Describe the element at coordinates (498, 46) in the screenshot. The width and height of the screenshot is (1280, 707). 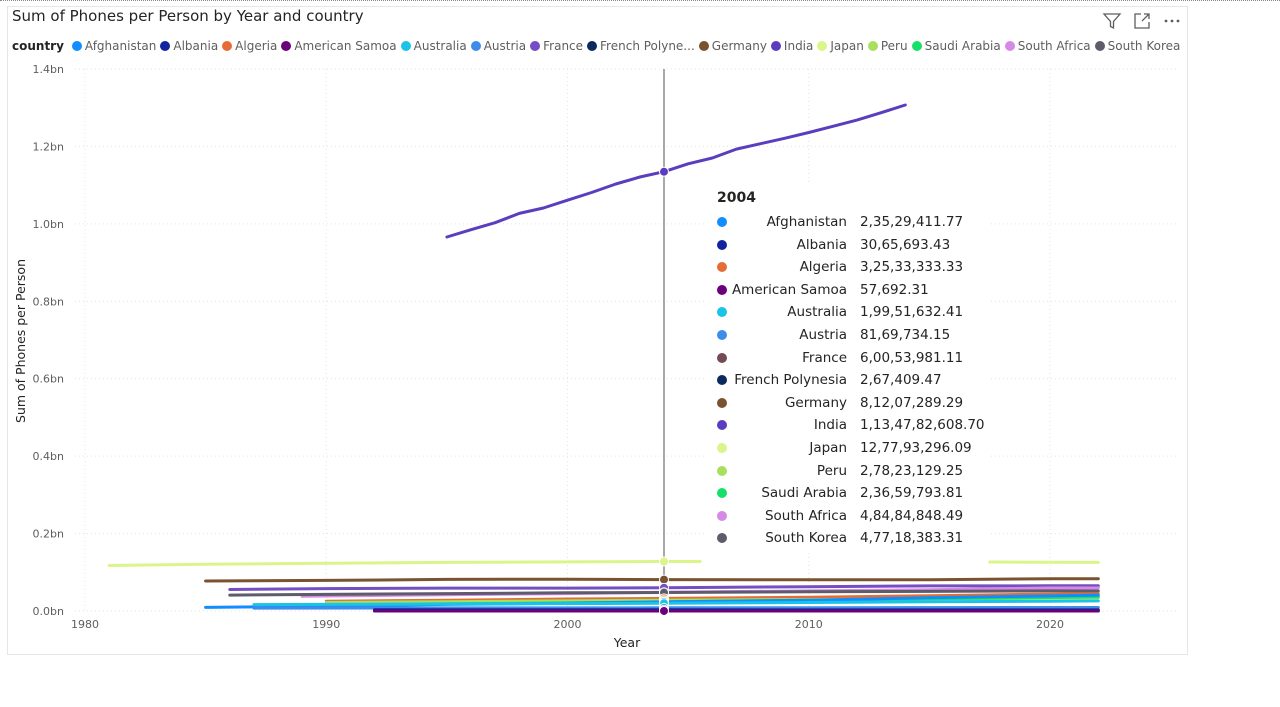
I see `legend-item: Austria` at that location.